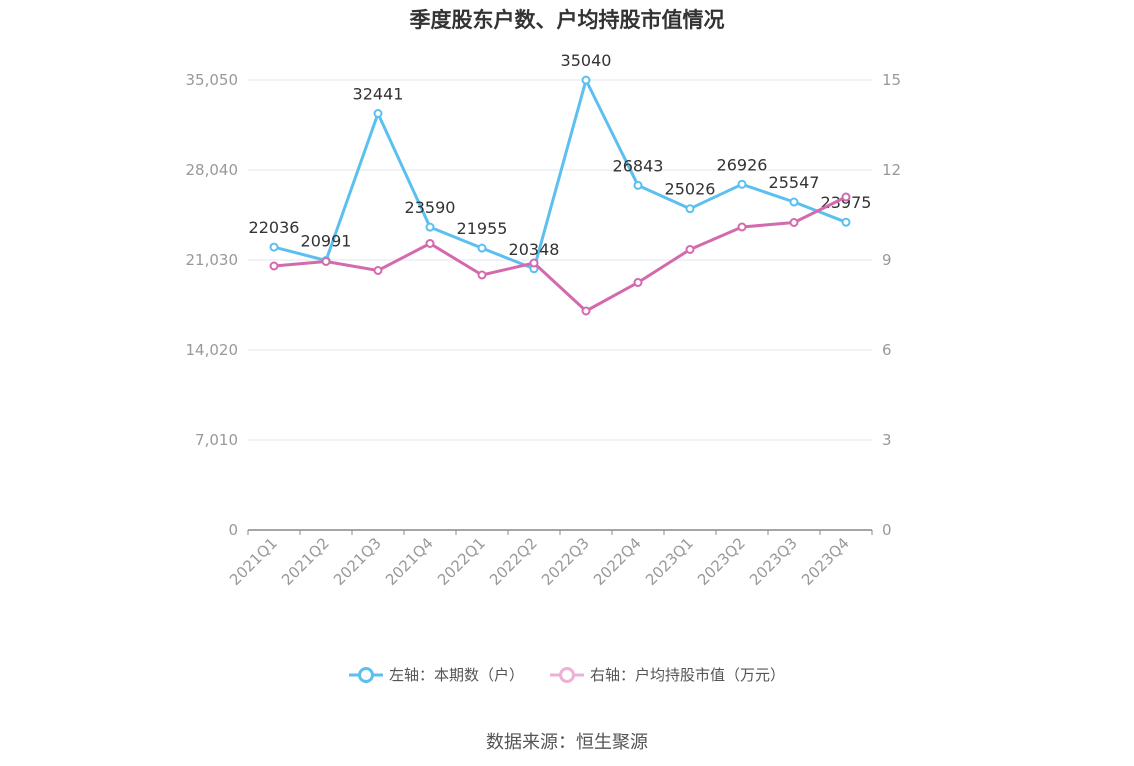  I want to click on legend-label-households: 左轴：本期数（户）, so click(456, 675).